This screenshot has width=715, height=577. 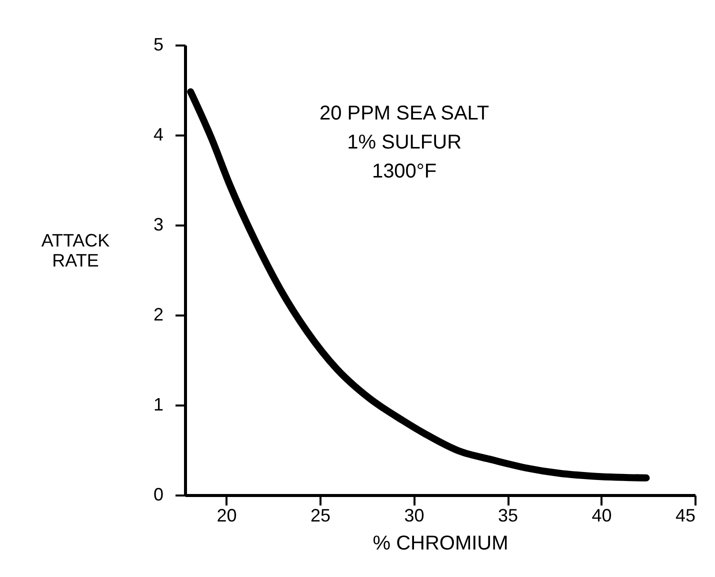 What do you see at coordinates (158, 224) in the screenshot?
I see `y-tick-label: 3` at bounding box center [158, 224].